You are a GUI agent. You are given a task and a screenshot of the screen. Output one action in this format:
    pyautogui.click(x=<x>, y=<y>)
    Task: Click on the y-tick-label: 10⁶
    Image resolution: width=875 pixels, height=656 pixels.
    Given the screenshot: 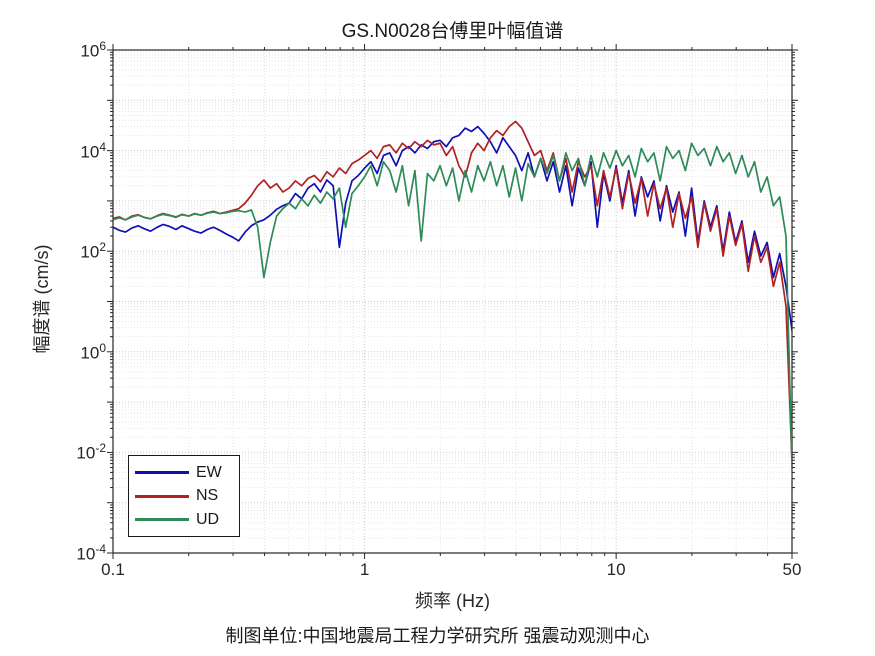 What is the action you would take?
    pyautogui.click(x=93, y=50)
    